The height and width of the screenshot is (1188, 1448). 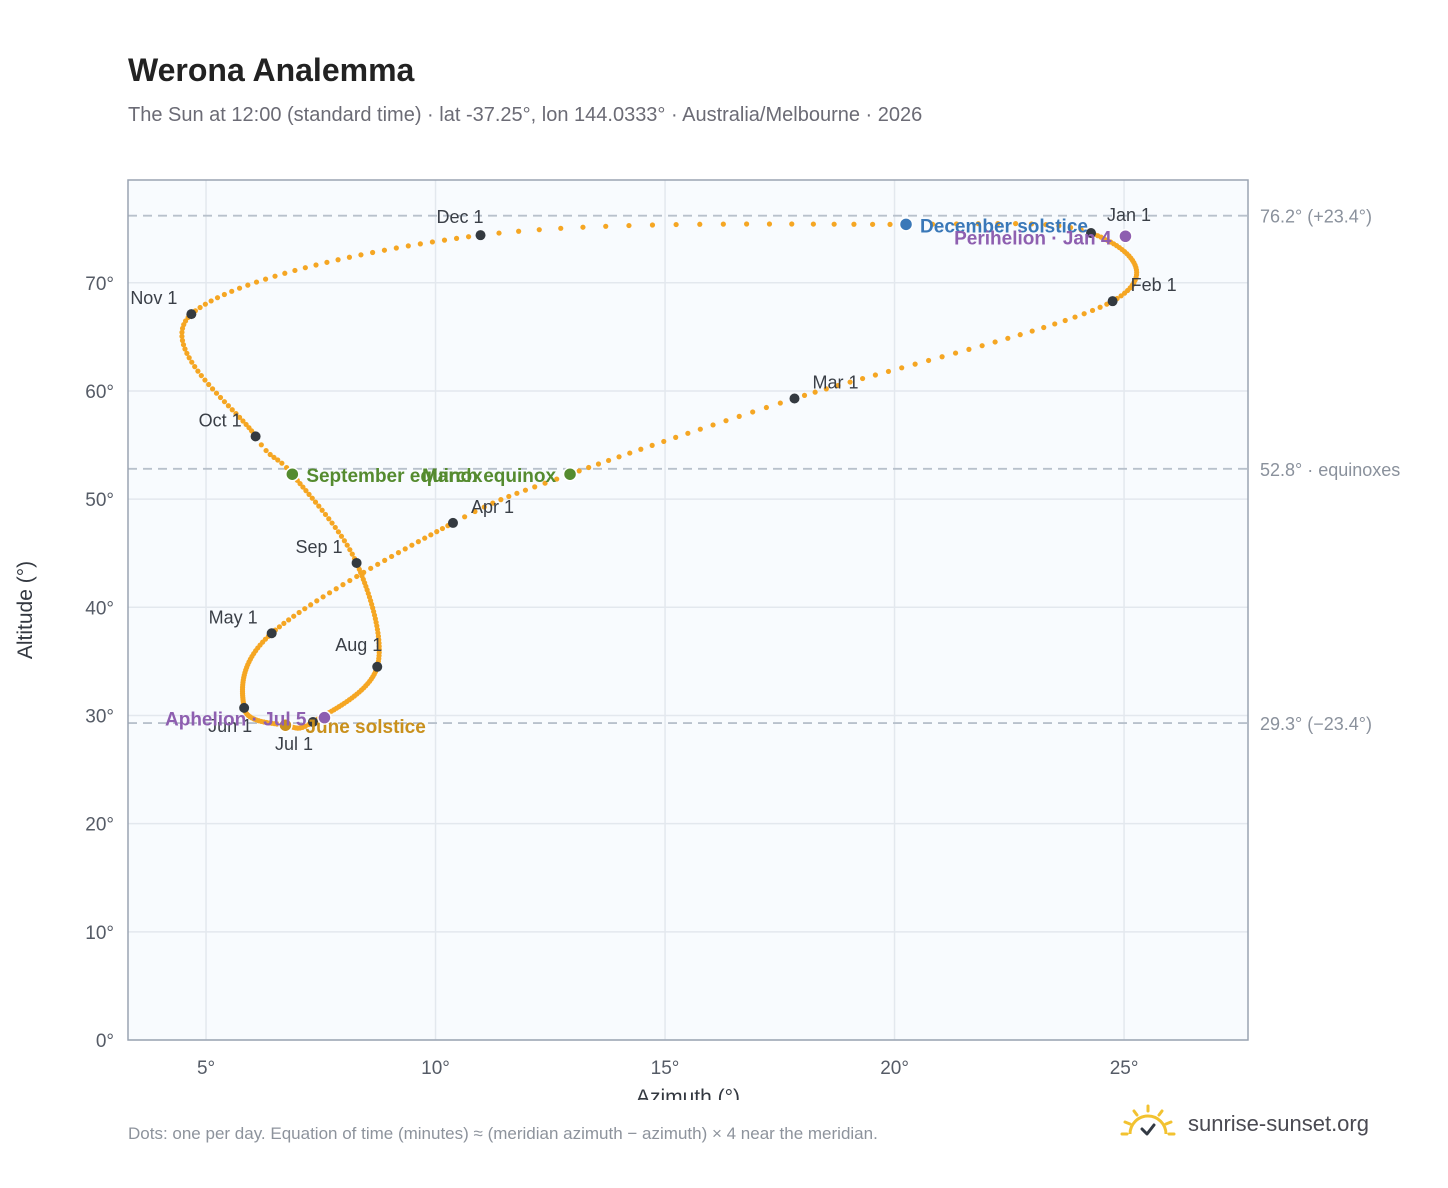 I want to click on month-label: Dec 1, so click(x=460, y=217).